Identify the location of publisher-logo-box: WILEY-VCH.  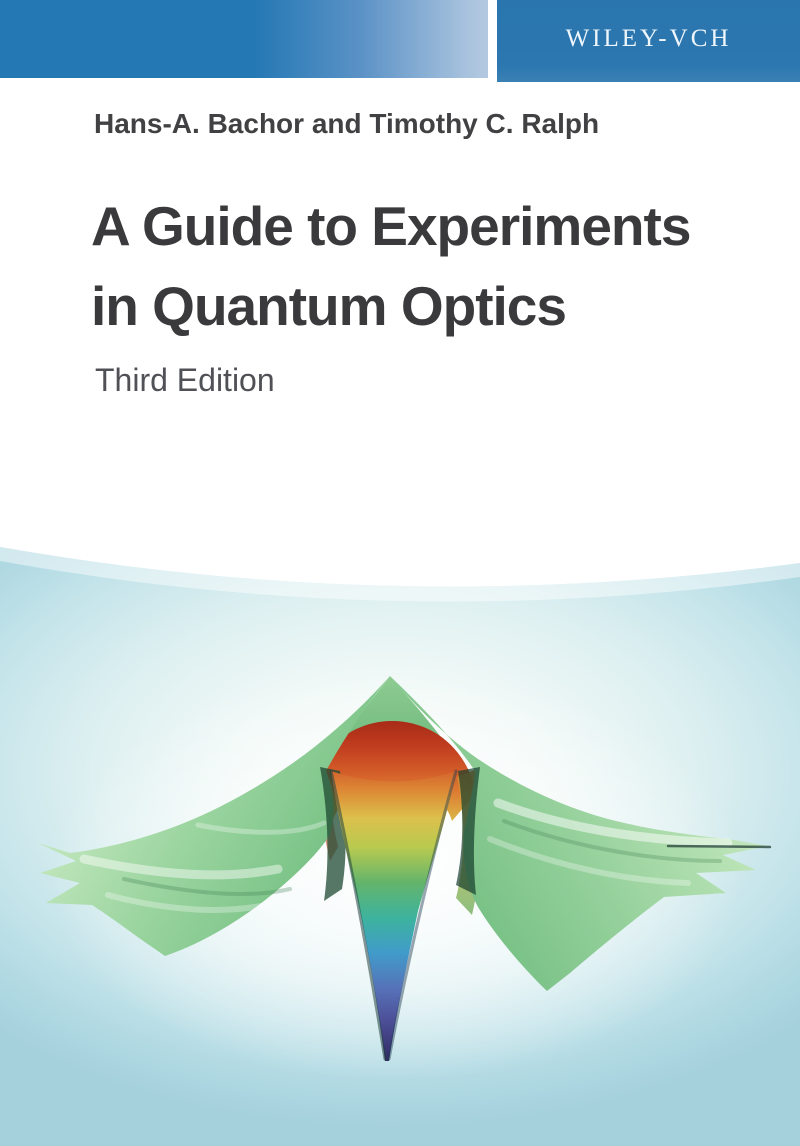
(648, 41).